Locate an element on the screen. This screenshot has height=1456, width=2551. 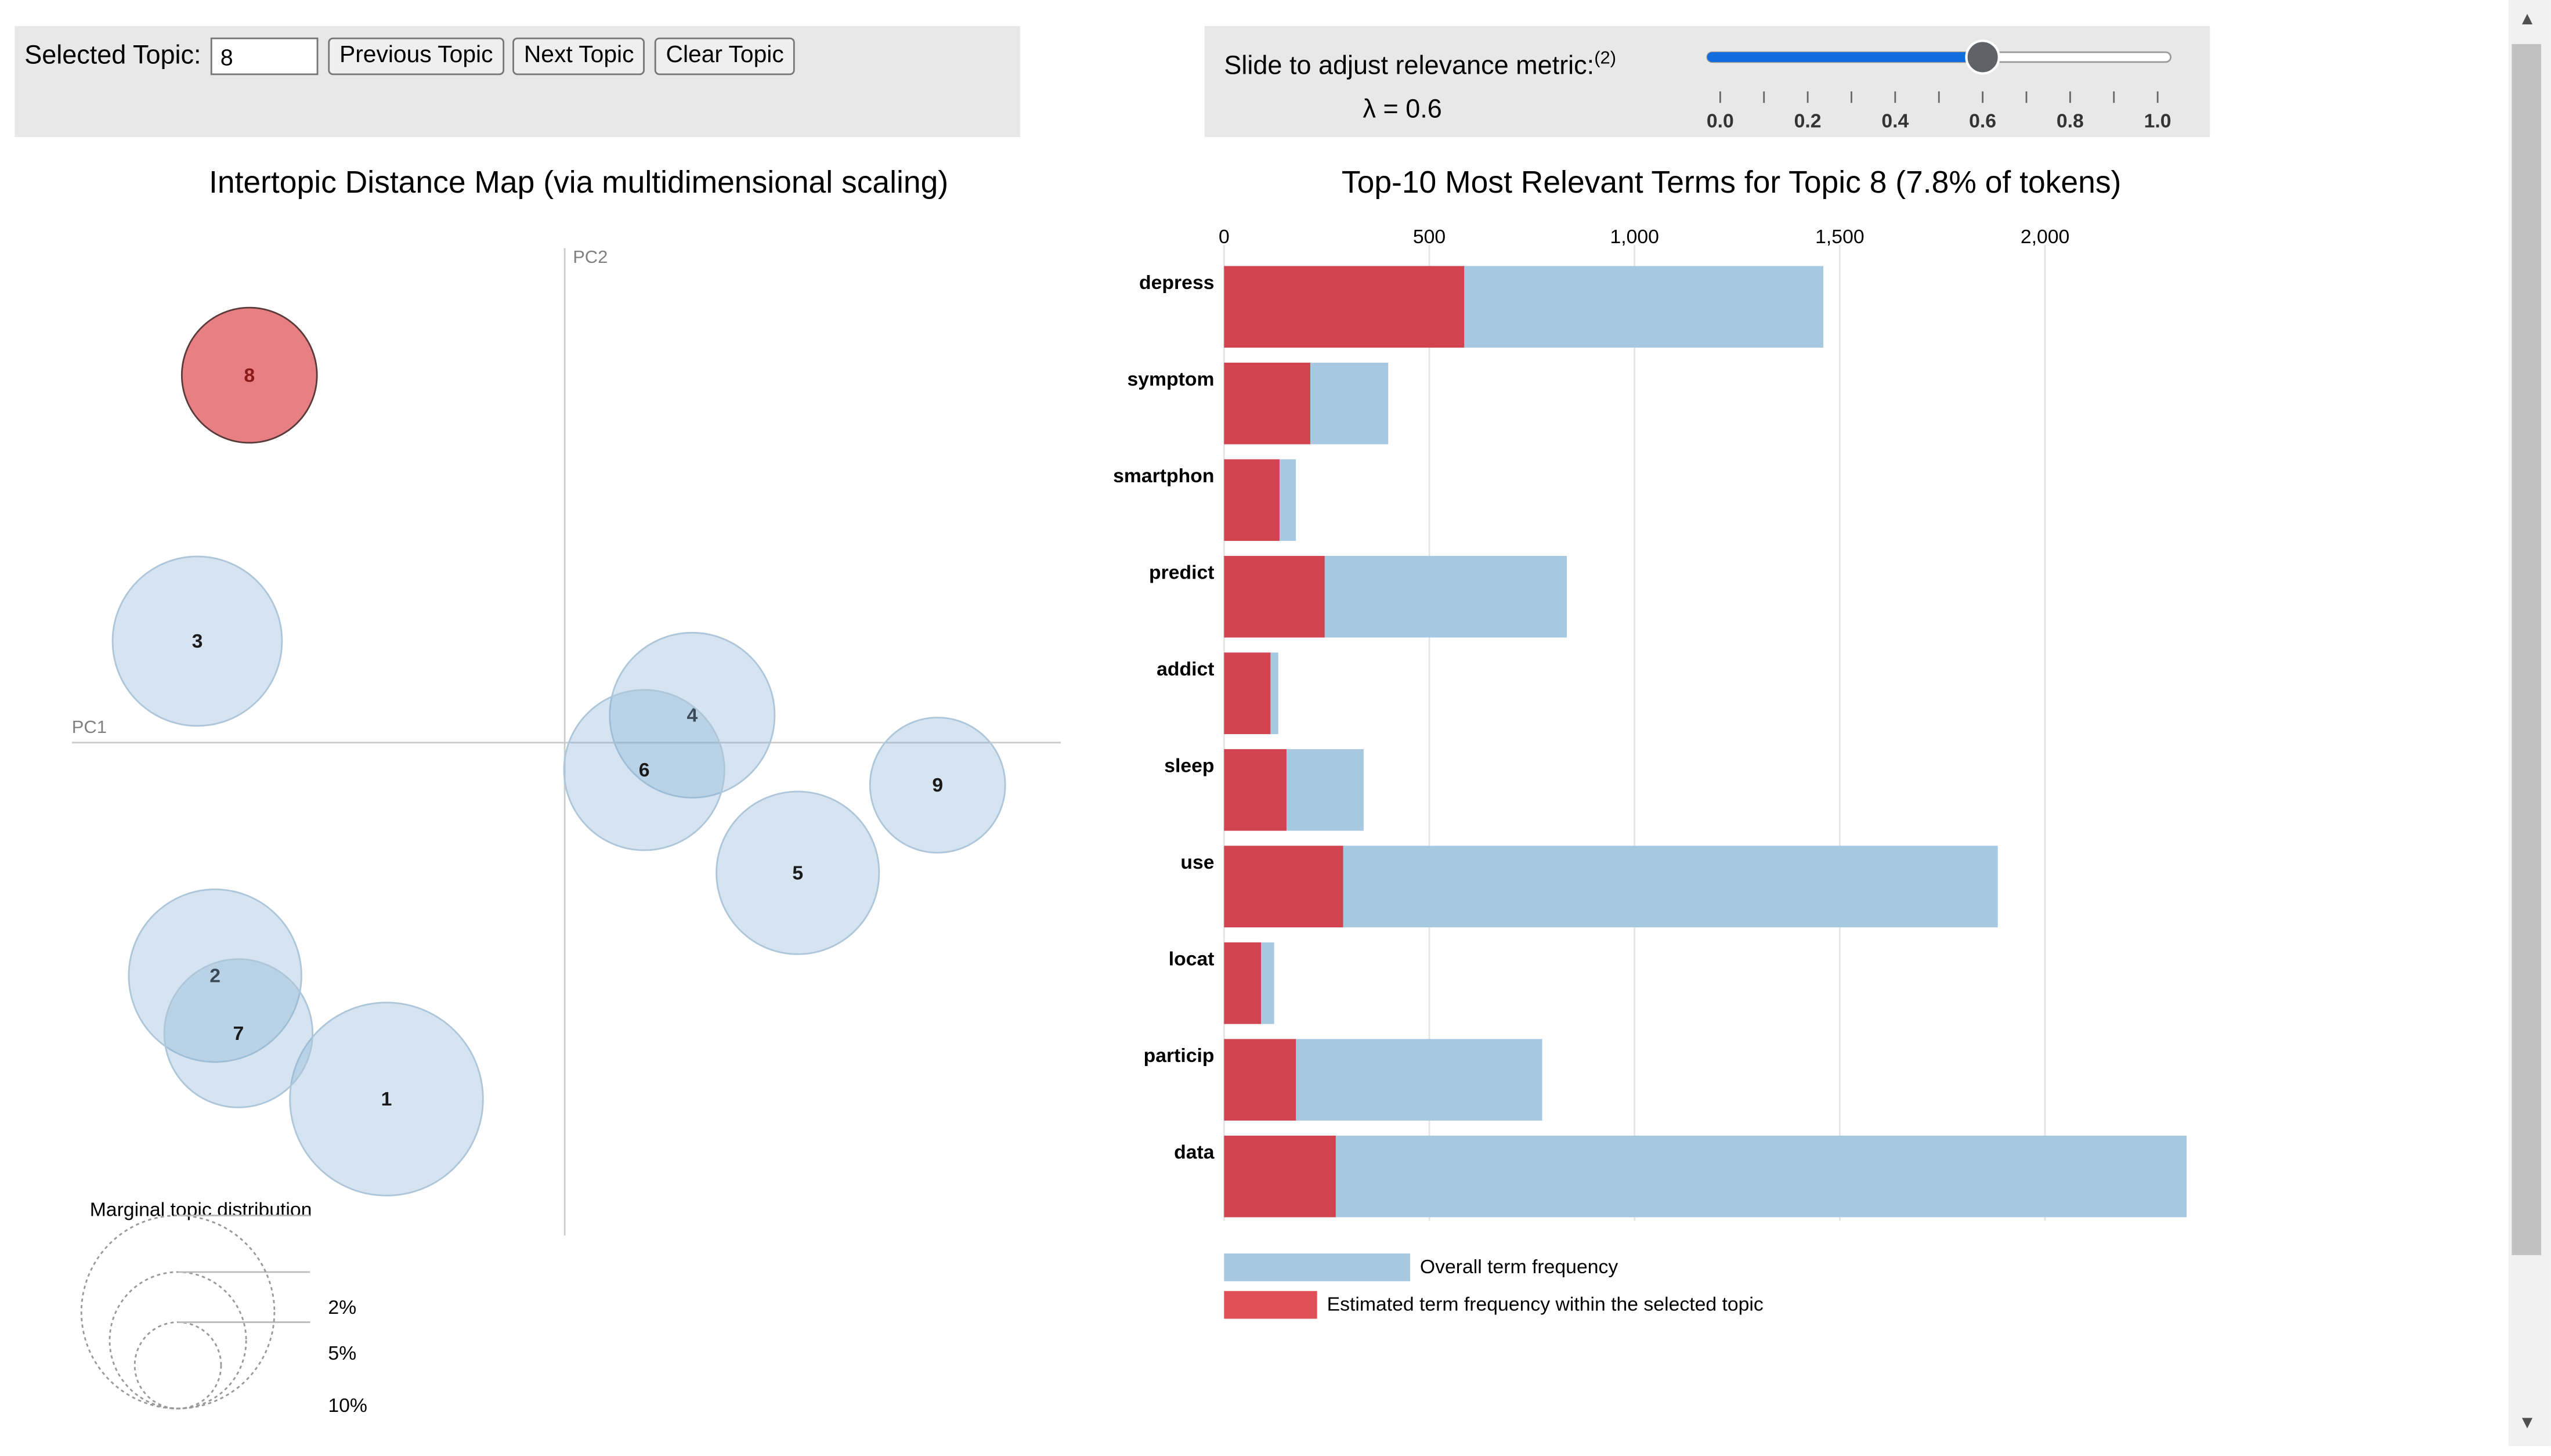
scroll-down-icon: ▼ is located at coordinates (2527, 1423).